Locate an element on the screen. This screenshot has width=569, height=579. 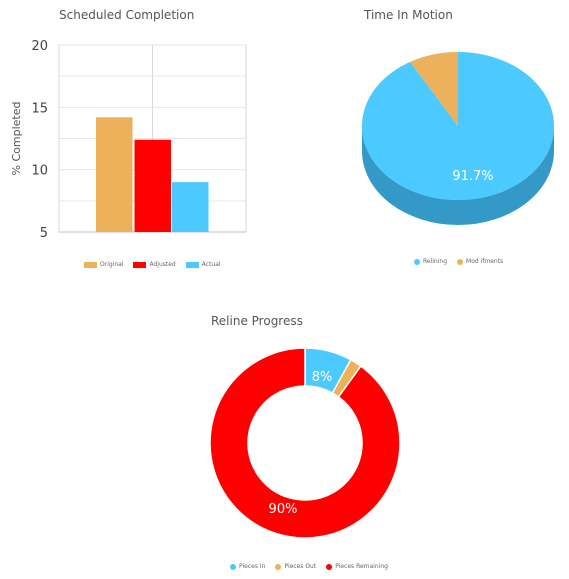
pie-slice-side is located at coordinates (458, 175).